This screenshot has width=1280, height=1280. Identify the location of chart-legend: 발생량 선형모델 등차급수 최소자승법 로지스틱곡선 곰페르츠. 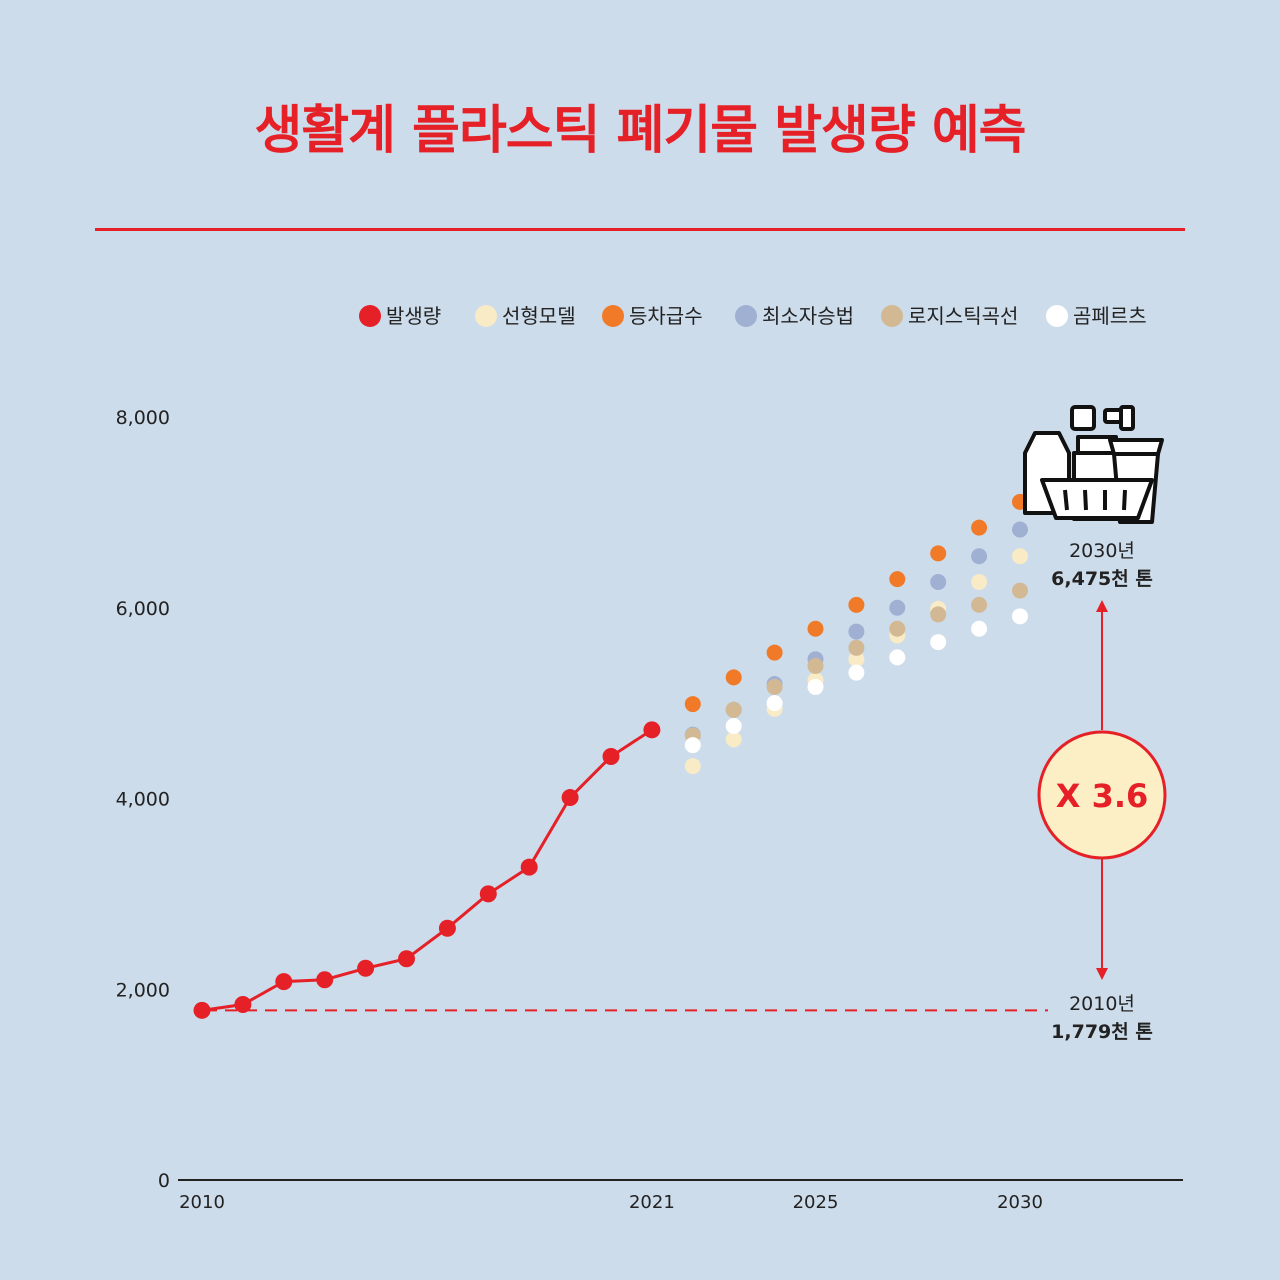
(753, 316).